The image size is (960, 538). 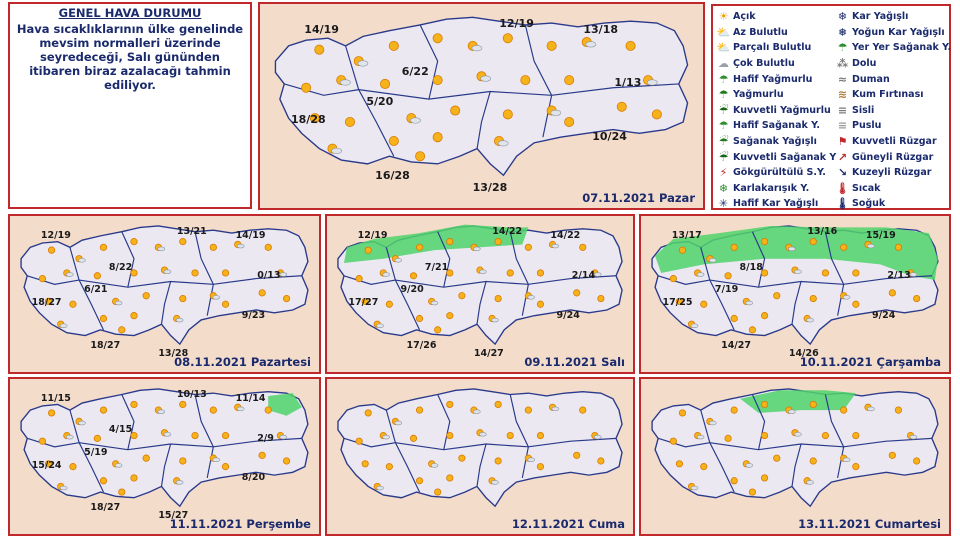 I want to click on legend-label: Kuzeyli Rüzgar, so click(x=892, y=173).